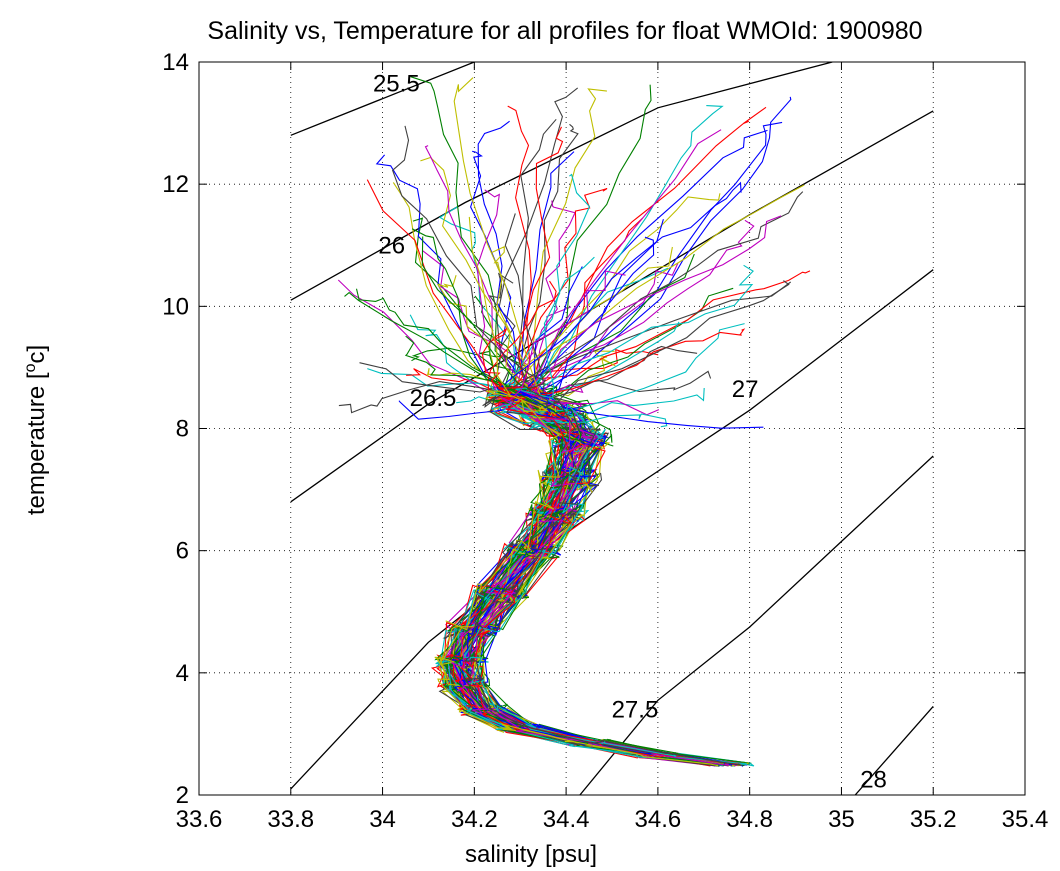  I want to click on x-tick-label: 35, so click(841, 819).